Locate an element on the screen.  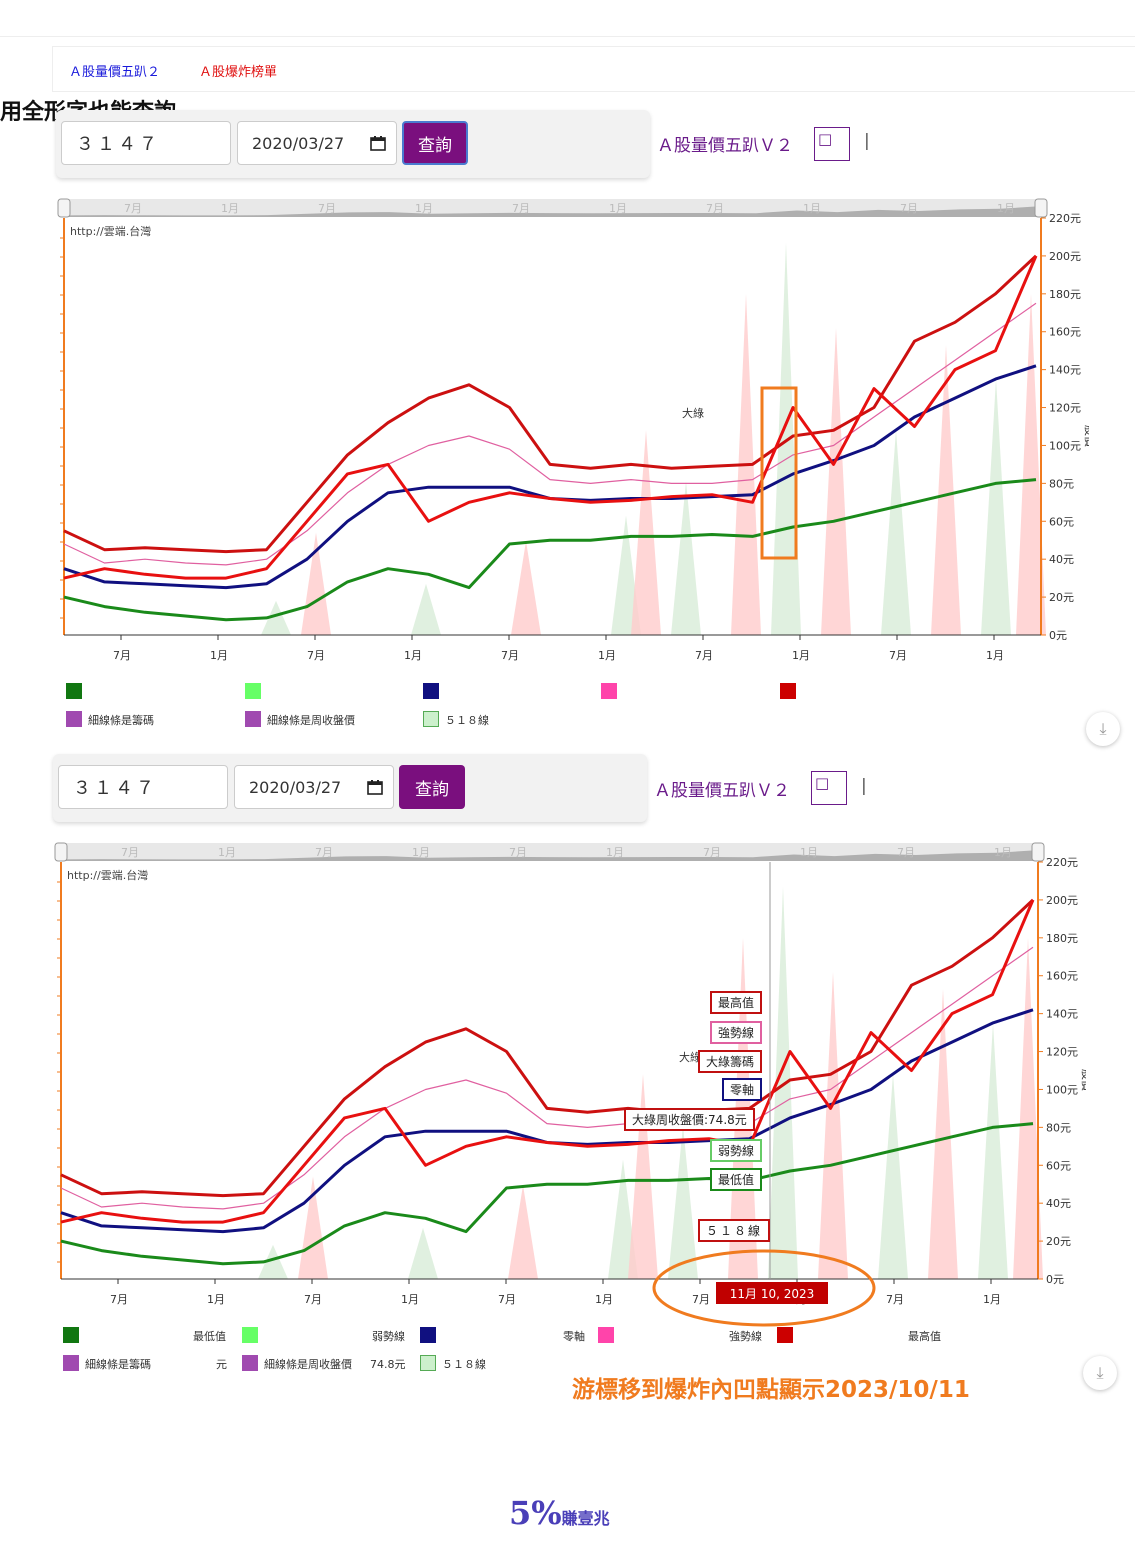
legend2-low-label: 最低值 is located at coordinates (209, 1336).